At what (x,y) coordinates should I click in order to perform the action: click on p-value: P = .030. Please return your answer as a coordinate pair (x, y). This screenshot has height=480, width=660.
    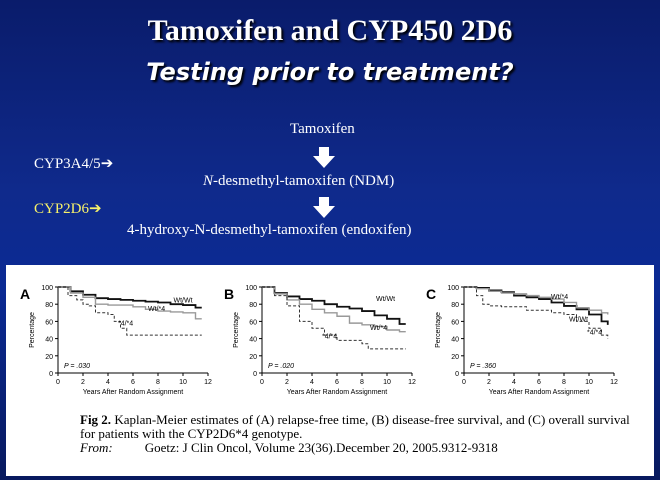
    Looking at the image, I should click on (77, 366).